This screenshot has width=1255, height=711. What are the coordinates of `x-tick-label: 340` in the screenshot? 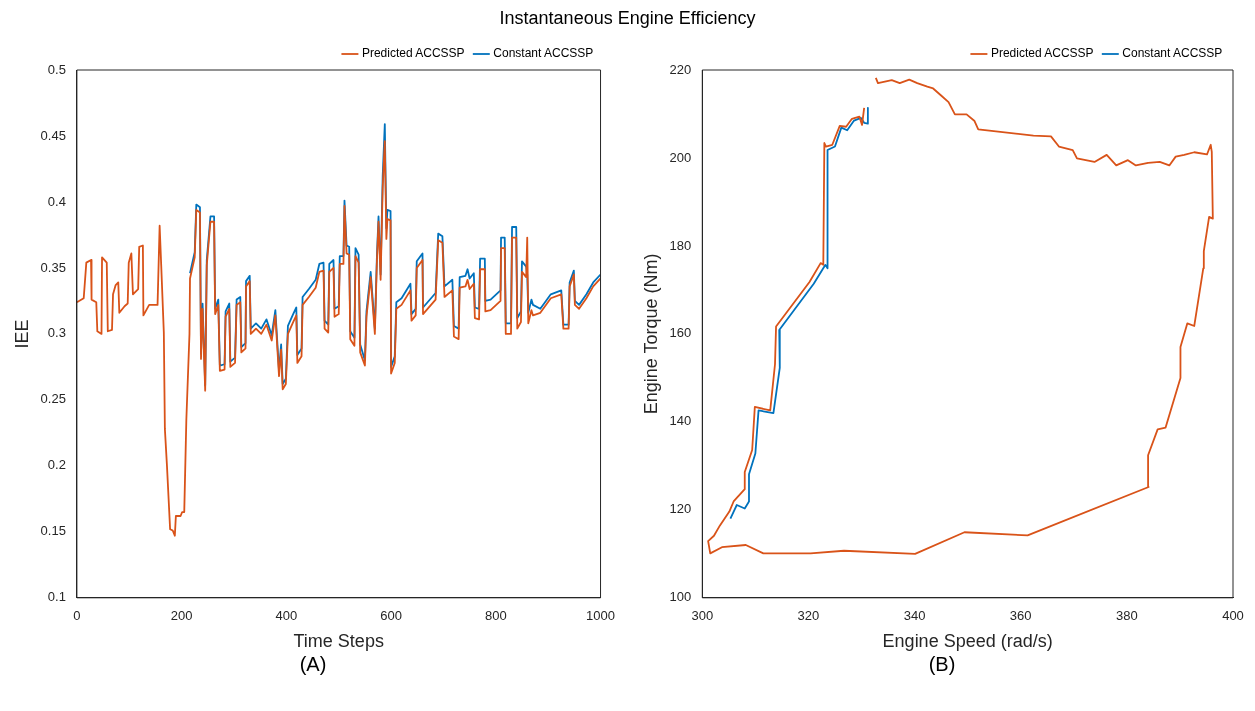 It's located at (914, 616).